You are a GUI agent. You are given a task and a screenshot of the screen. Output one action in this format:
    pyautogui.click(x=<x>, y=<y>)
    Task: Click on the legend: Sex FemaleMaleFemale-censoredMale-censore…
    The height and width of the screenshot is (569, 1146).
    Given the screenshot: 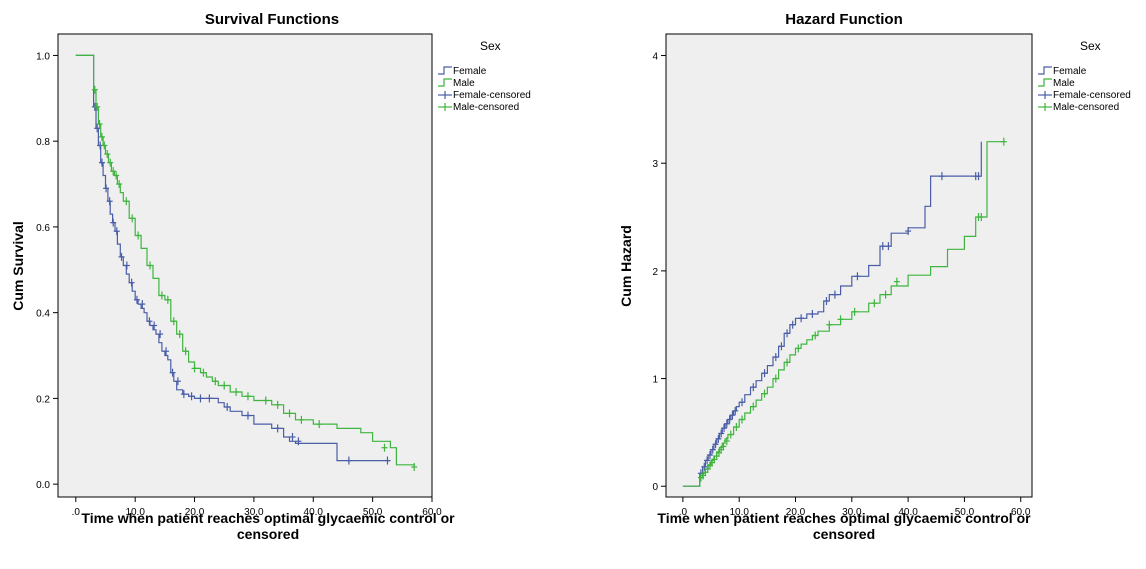 What is the action you would take?
    pyautogui.click(x=1084, y=76)
    